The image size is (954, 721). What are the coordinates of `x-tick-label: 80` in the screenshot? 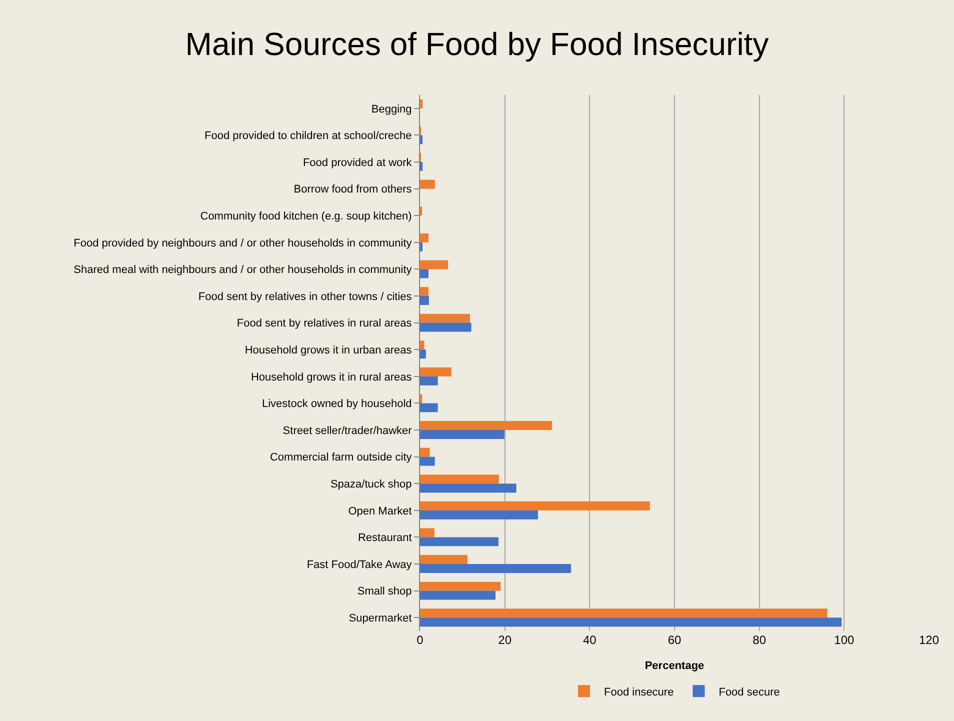 It's located at (759, 640).